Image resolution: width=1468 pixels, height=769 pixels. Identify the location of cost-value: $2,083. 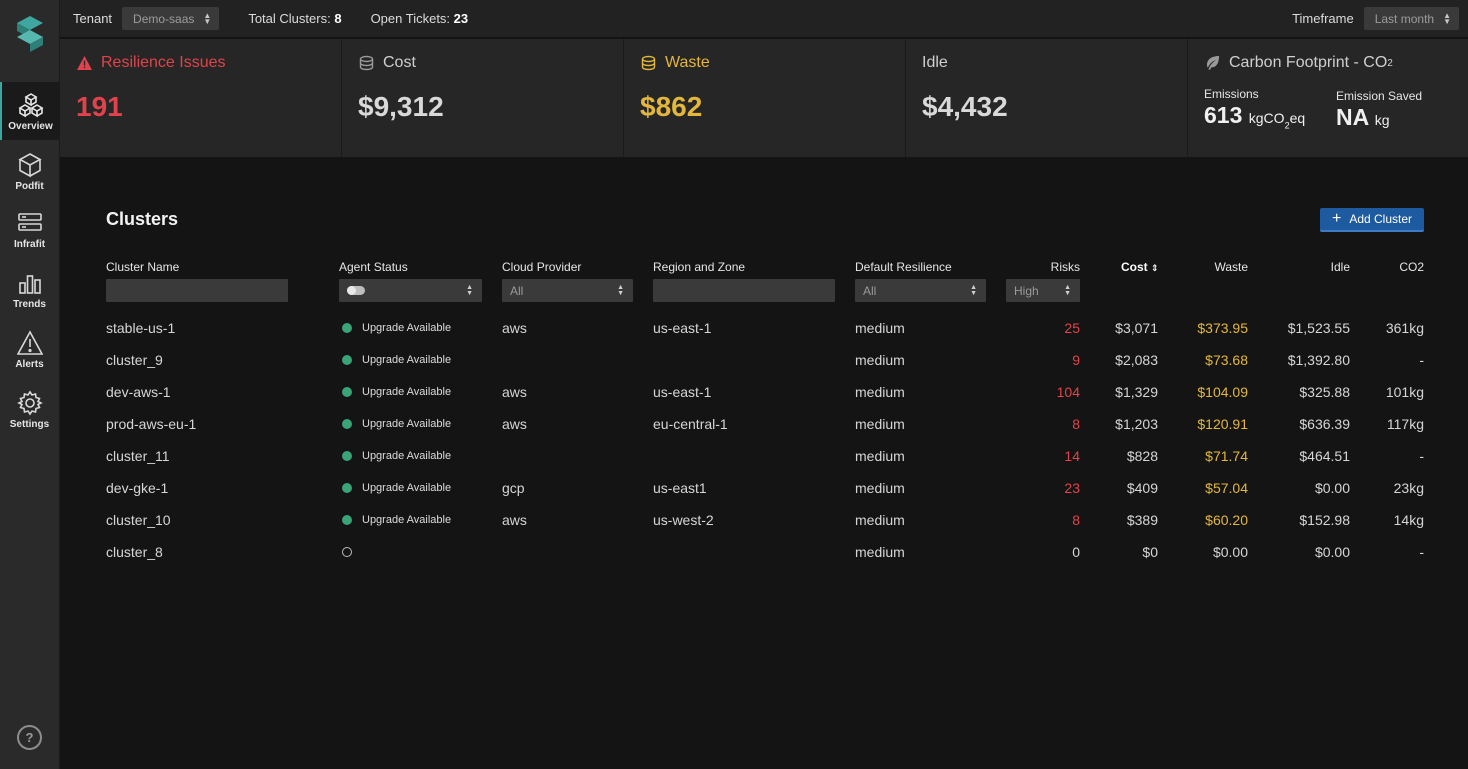
(1136, 360).